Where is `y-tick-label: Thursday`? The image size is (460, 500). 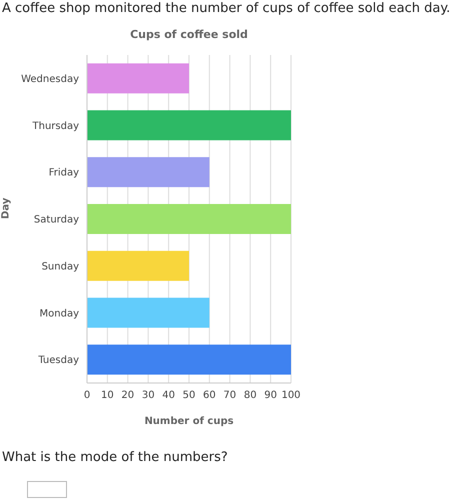 y-tick-label: Thursday is located at coordinates (56, 126).